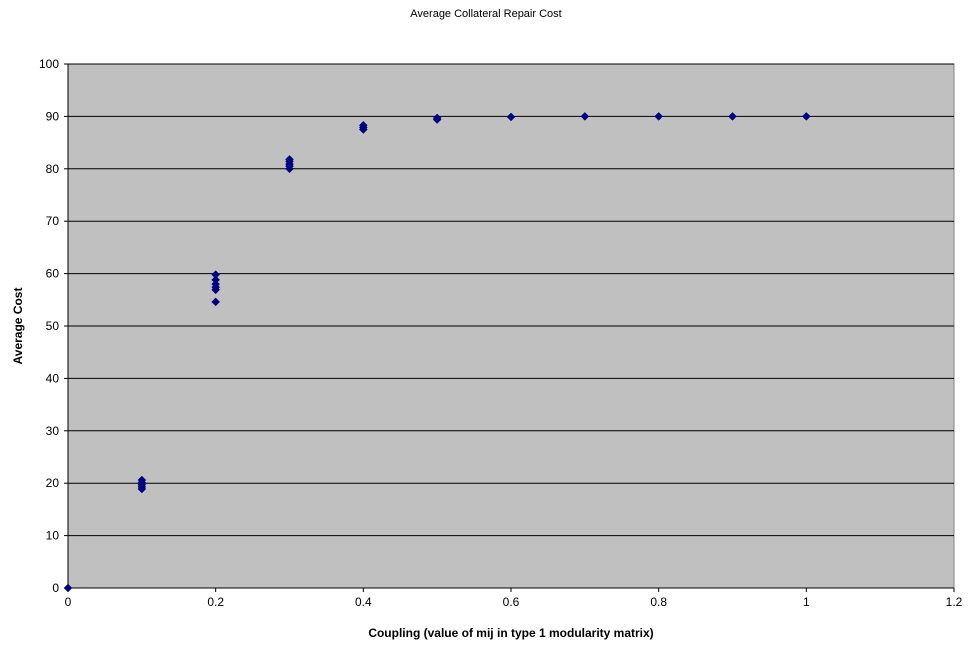 The image size is (972, 645). I want to click on y-tick-label: 80, so click(53, 169).